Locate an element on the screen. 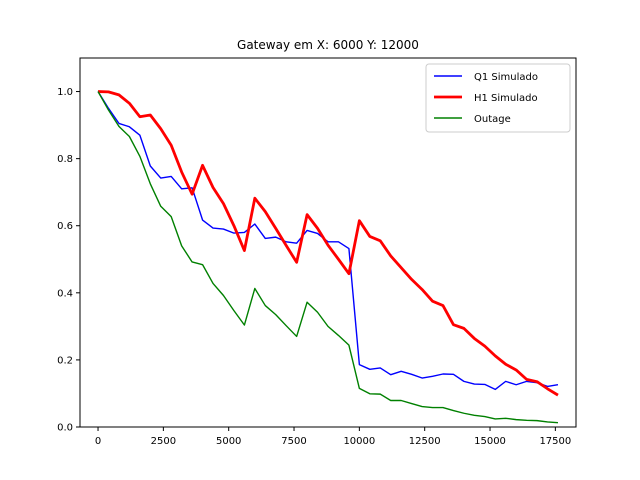 This screenshot has height=480, width=640. x-tick-label: 5000 is located at coordinates (228, 441).